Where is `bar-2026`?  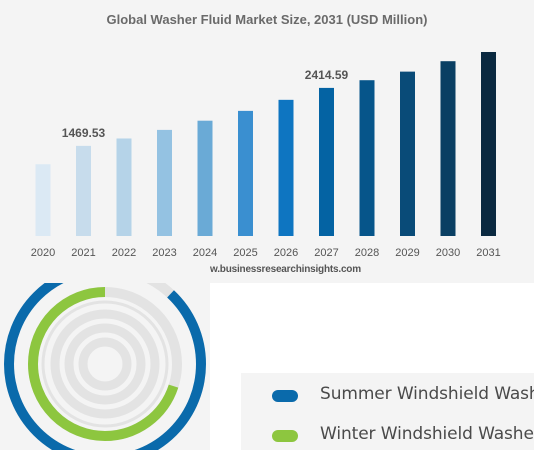
bar-2026 is located at coordinates (286, 167).